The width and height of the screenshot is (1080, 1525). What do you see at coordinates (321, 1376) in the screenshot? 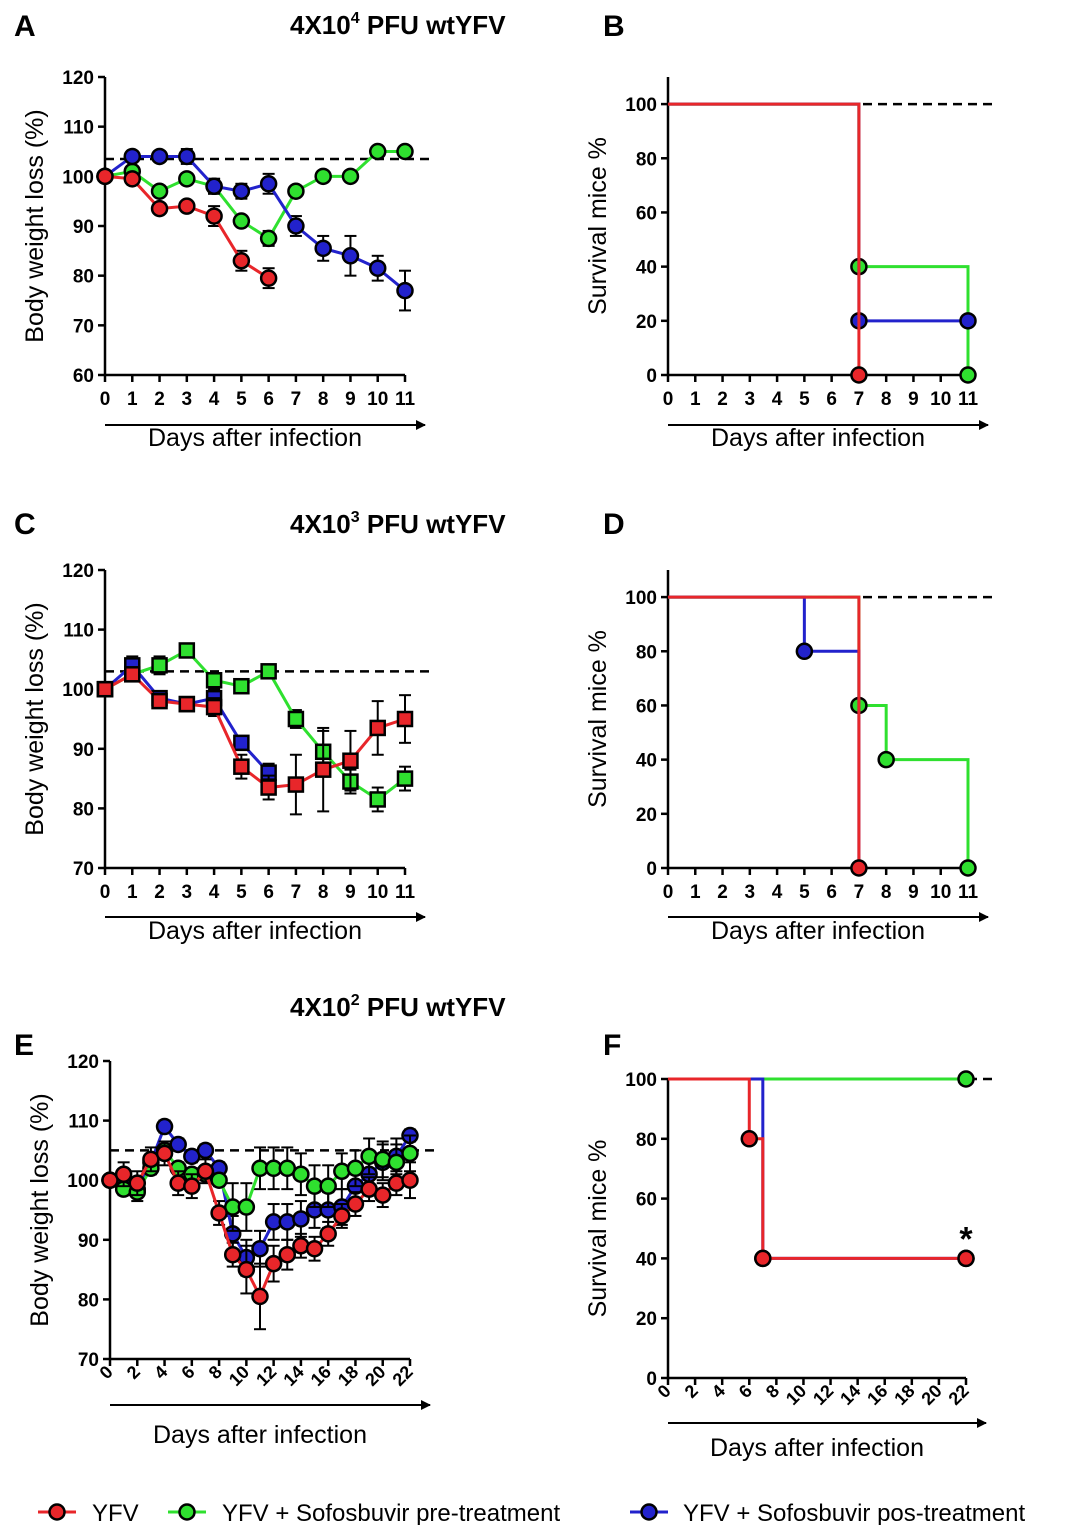
I see `x-tick-label: 16` at bounding box center [321, 1376].